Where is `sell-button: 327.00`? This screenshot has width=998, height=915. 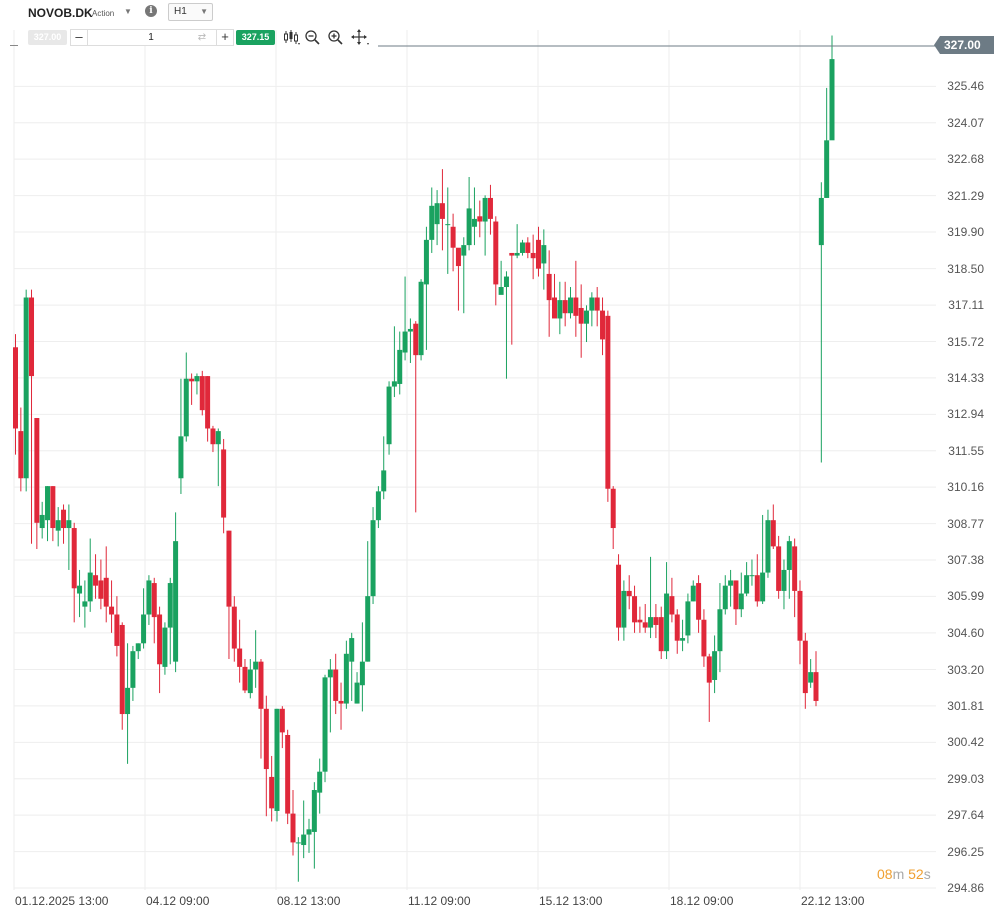
sell-button: 327.00 is located at coordinates (47, 37).